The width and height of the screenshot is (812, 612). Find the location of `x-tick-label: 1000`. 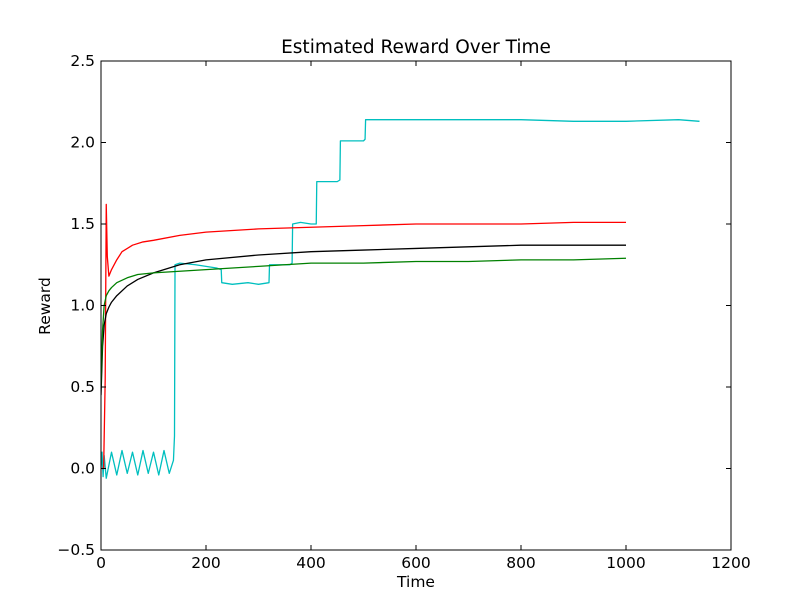

x-tick-label: 1000 is located at coordinates (625, 563).